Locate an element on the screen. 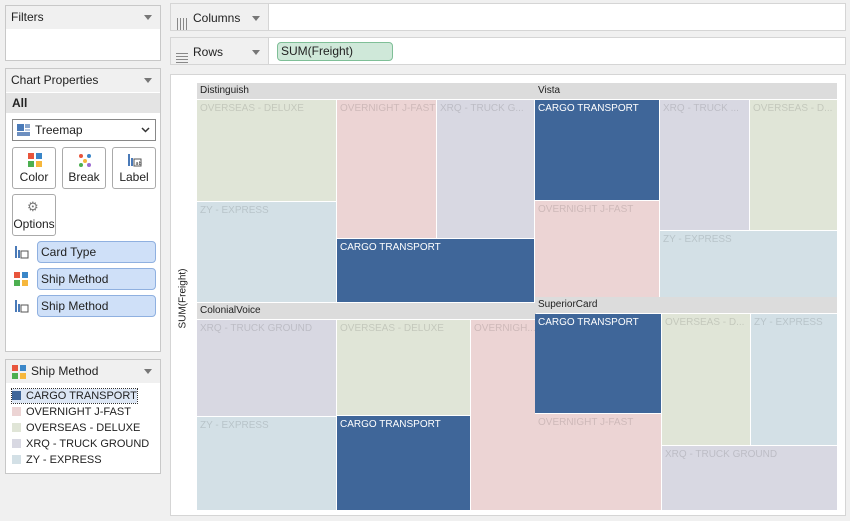  options-button: ⚙ Options is located at coordinates (34, 215).